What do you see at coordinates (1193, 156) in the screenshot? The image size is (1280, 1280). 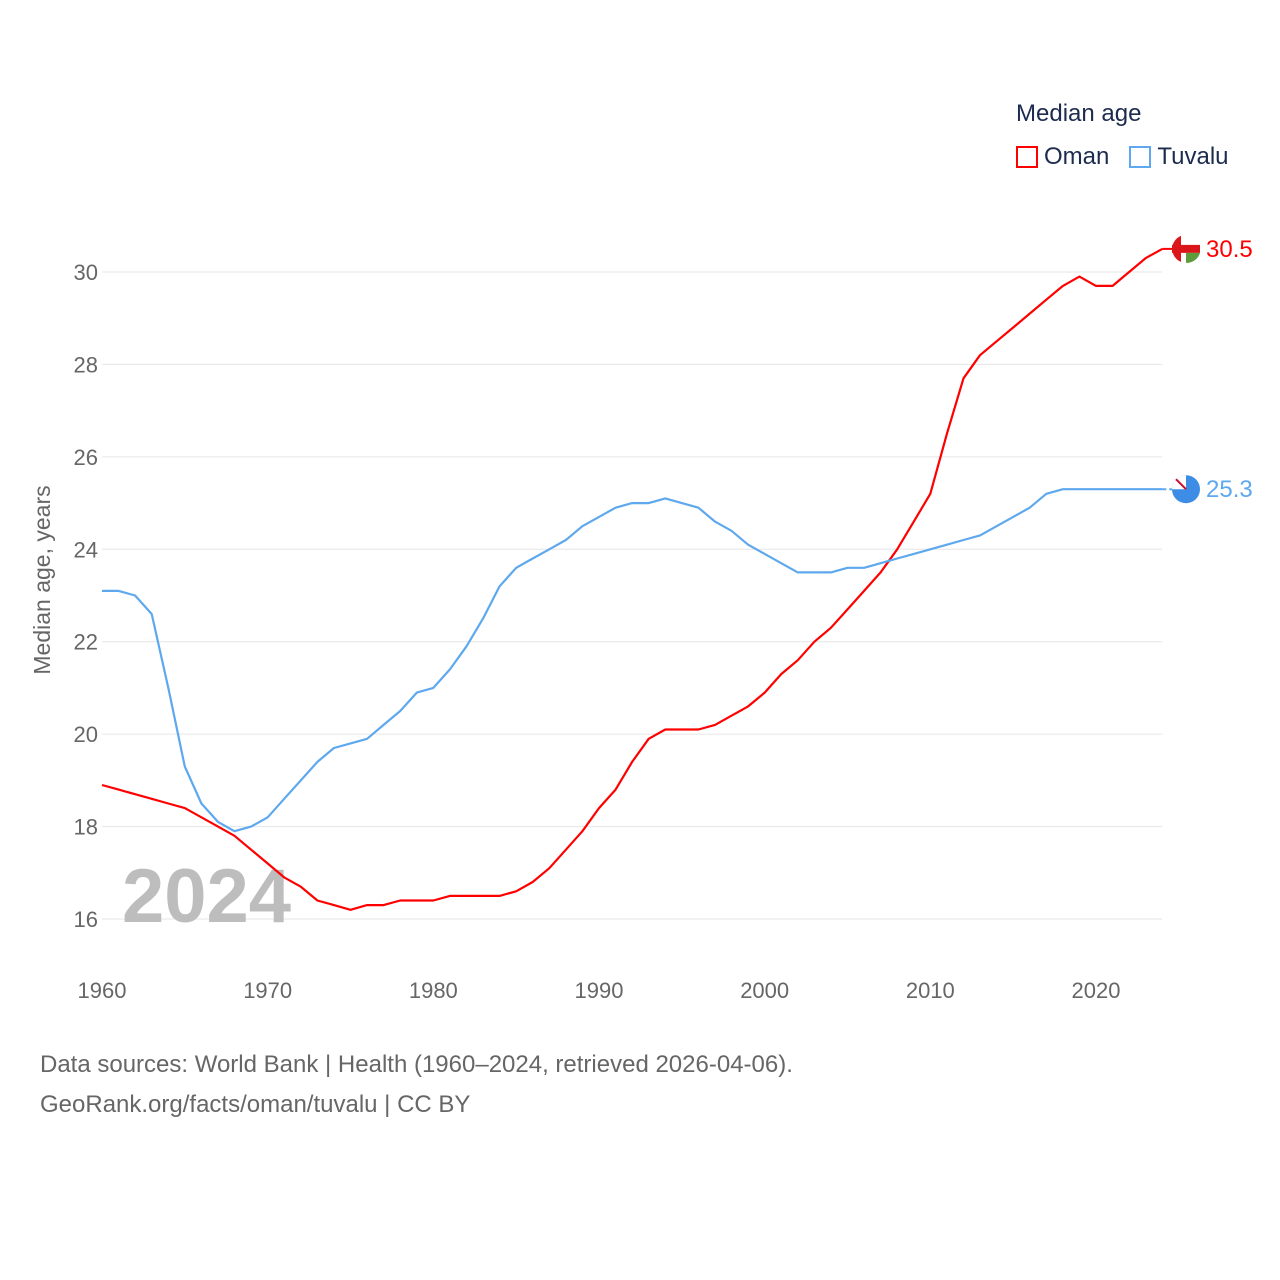 I see `legend-label-tuvalu: Tuvalu` at bounding box center [1193, 156].